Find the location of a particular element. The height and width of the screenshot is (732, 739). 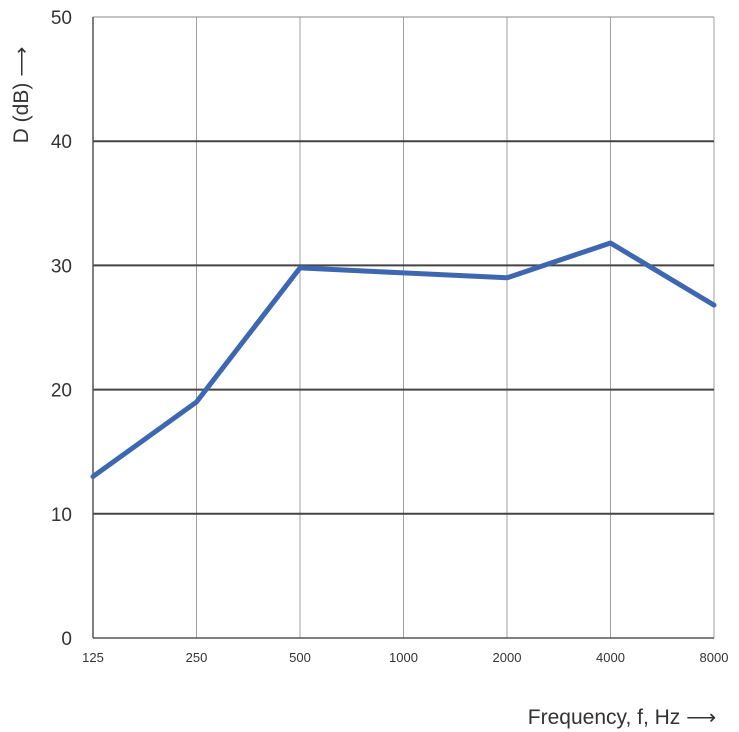

y-tick-label-40: 40 is located at coordinates (61, 142).